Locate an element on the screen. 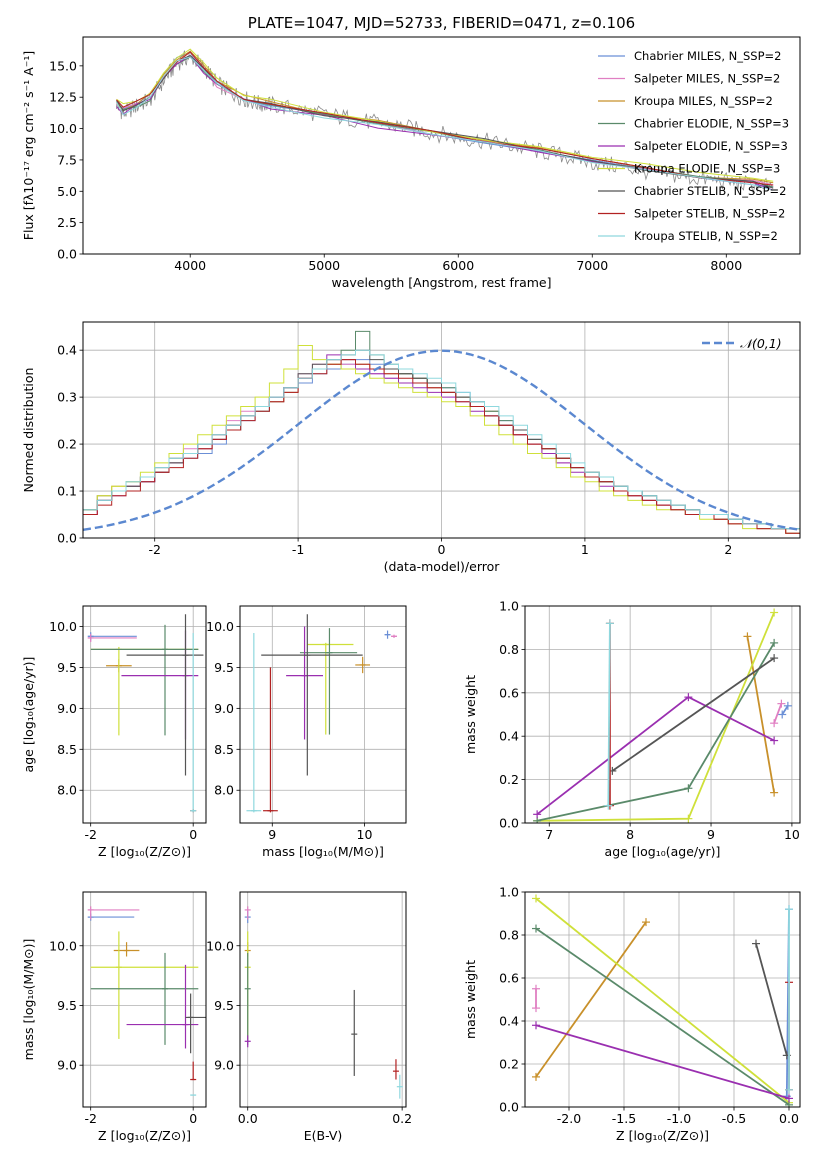  y-tick-label: 12.5 is located at coordinates (63, 97).